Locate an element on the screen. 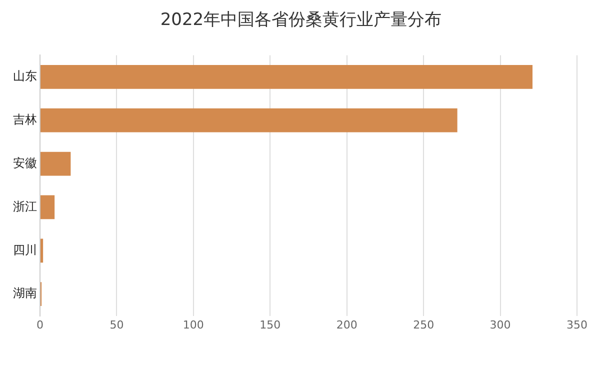  x-tick-label: 200 is located at coordinates (347, 325).